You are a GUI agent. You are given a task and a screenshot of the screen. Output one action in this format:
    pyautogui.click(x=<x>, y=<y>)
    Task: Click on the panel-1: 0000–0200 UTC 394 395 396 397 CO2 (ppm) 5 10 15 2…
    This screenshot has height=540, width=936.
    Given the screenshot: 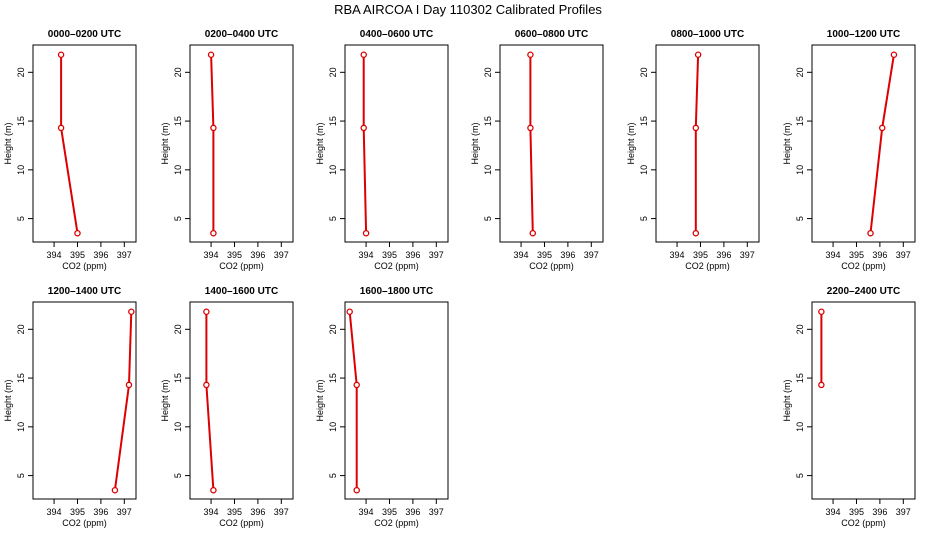 What is the action you would take?
    pyautogui.click(x=70, y=150)
    